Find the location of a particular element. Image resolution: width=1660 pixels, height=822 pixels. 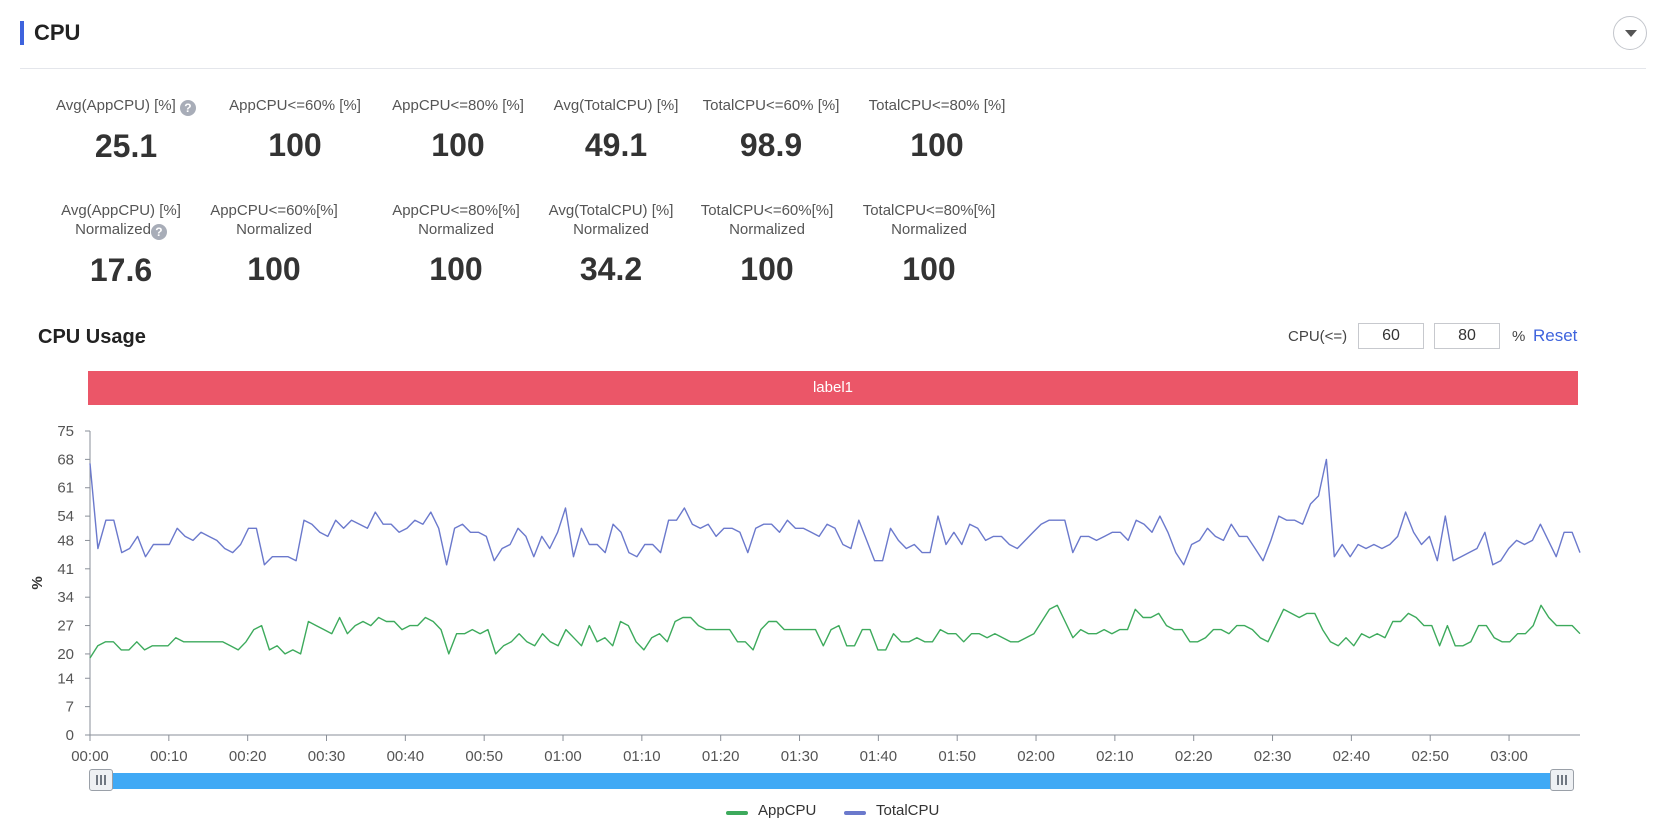

chart-legend: AppCPU TotalCPU is located at coordinates (830, 812).